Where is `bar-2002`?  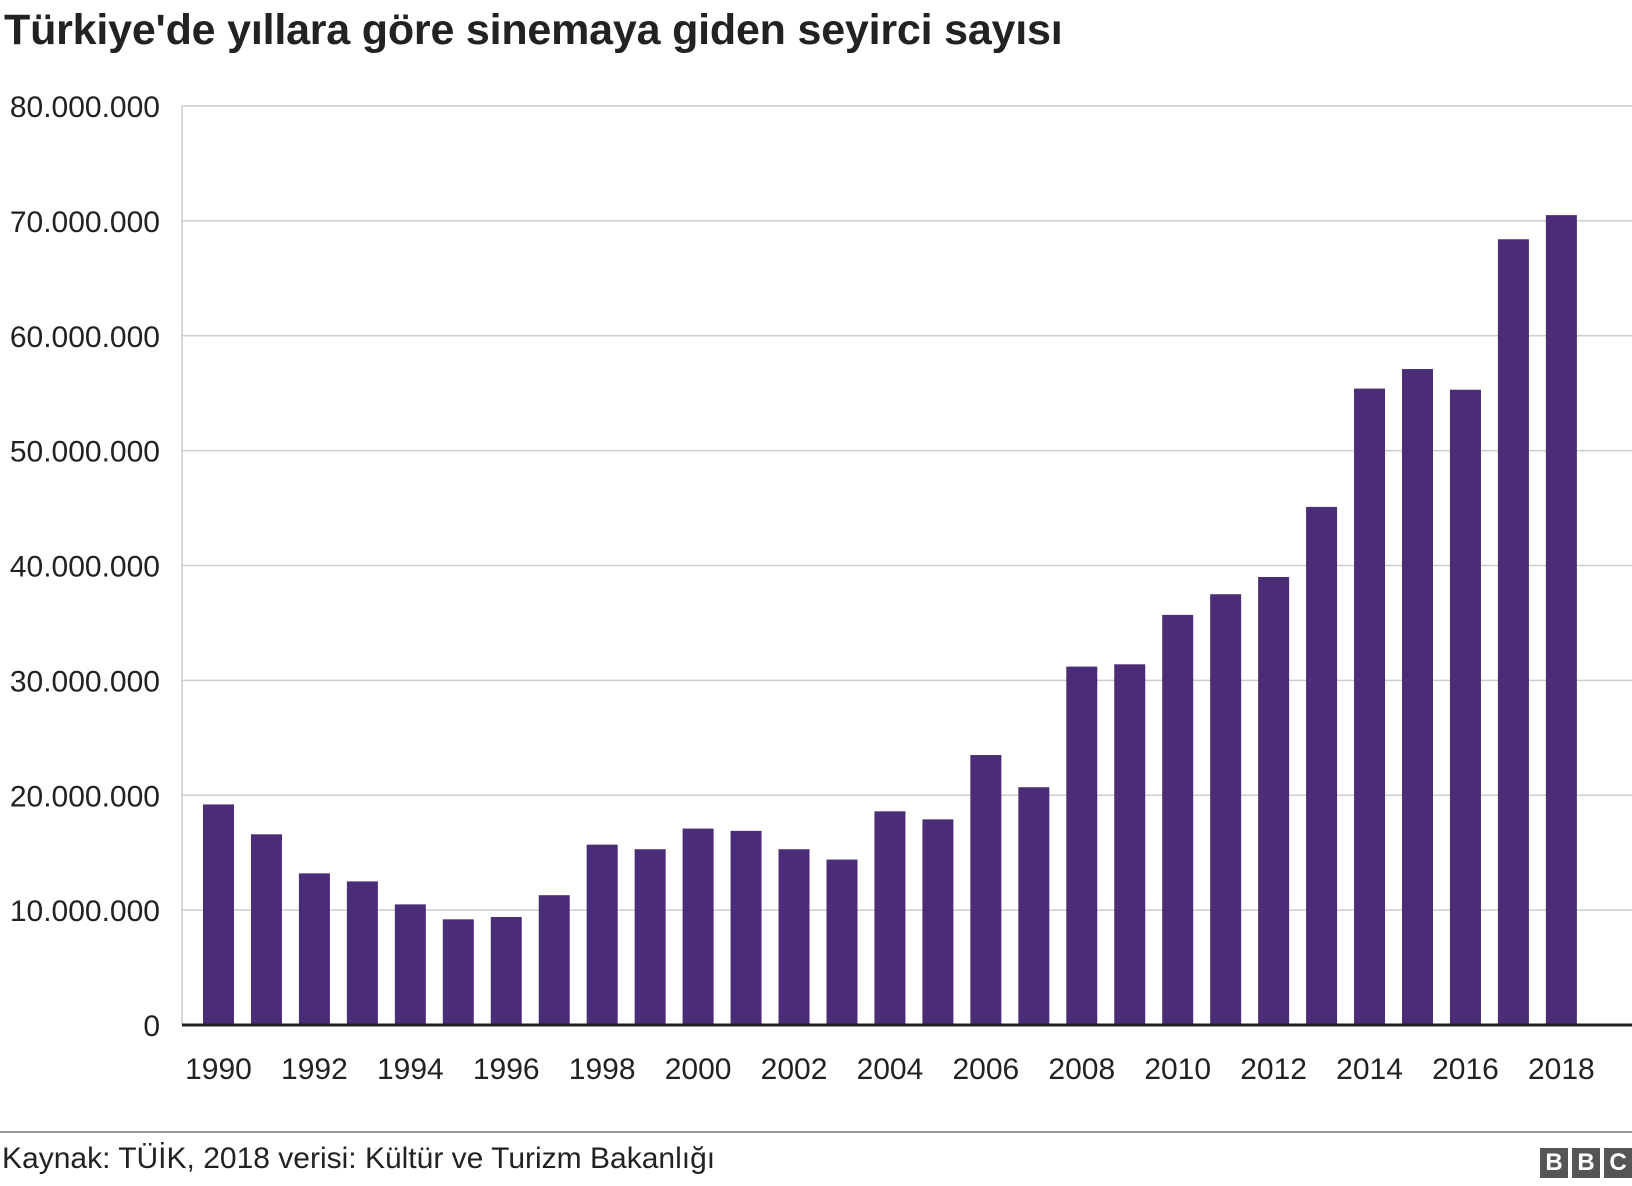
bar-2002 is located at coordinates (794, 937).